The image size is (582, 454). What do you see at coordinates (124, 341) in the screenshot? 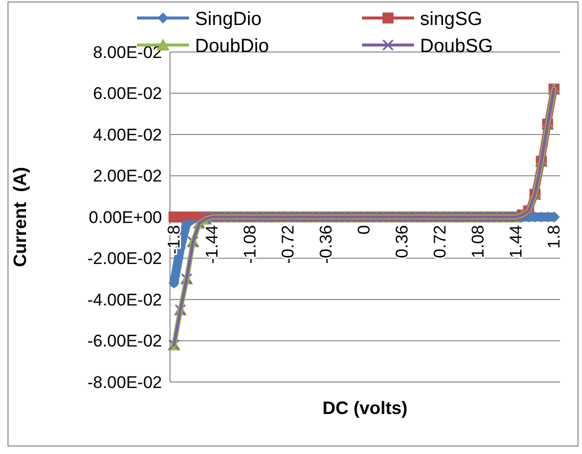
I see `y-tick-label: -6.00E-02` at bounding box center [124, 341].